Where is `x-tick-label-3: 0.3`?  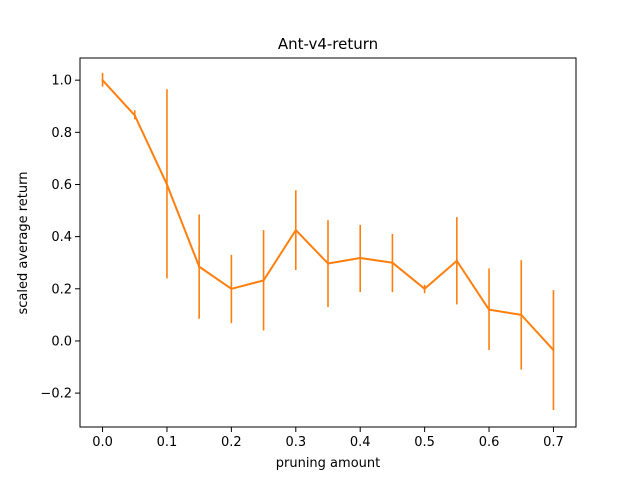
x-tick-label-3: 0.3 is located at coordinates (295, 442).